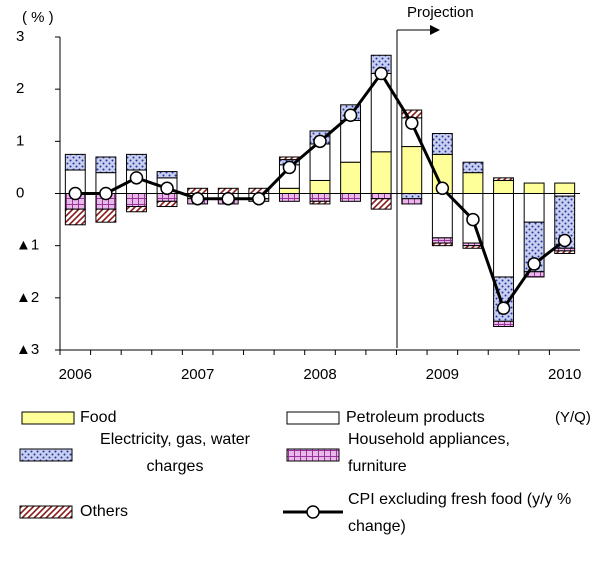  Describe the element at coordinates (313, 512) in the screenshot. I see `legend-marker` at that location.